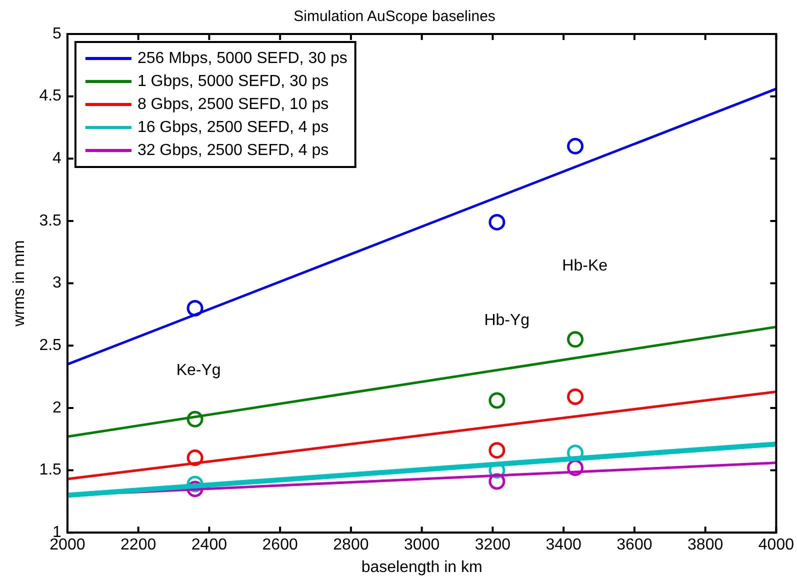  I want to click on y-tick-label: 4.5, so click(50, 96).